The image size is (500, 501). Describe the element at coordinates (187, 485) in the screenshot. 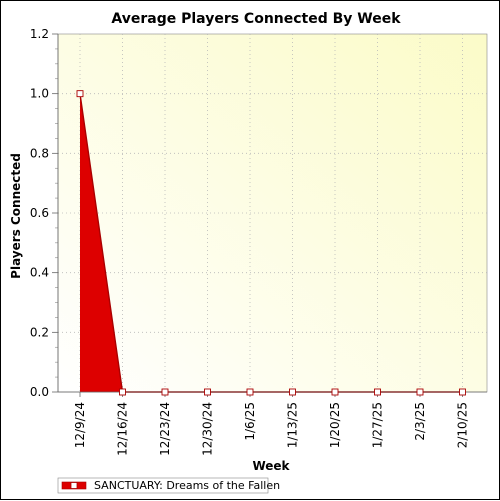

I see `legend-label: SANCTUARY: Dreams of the Fallen` at that location.